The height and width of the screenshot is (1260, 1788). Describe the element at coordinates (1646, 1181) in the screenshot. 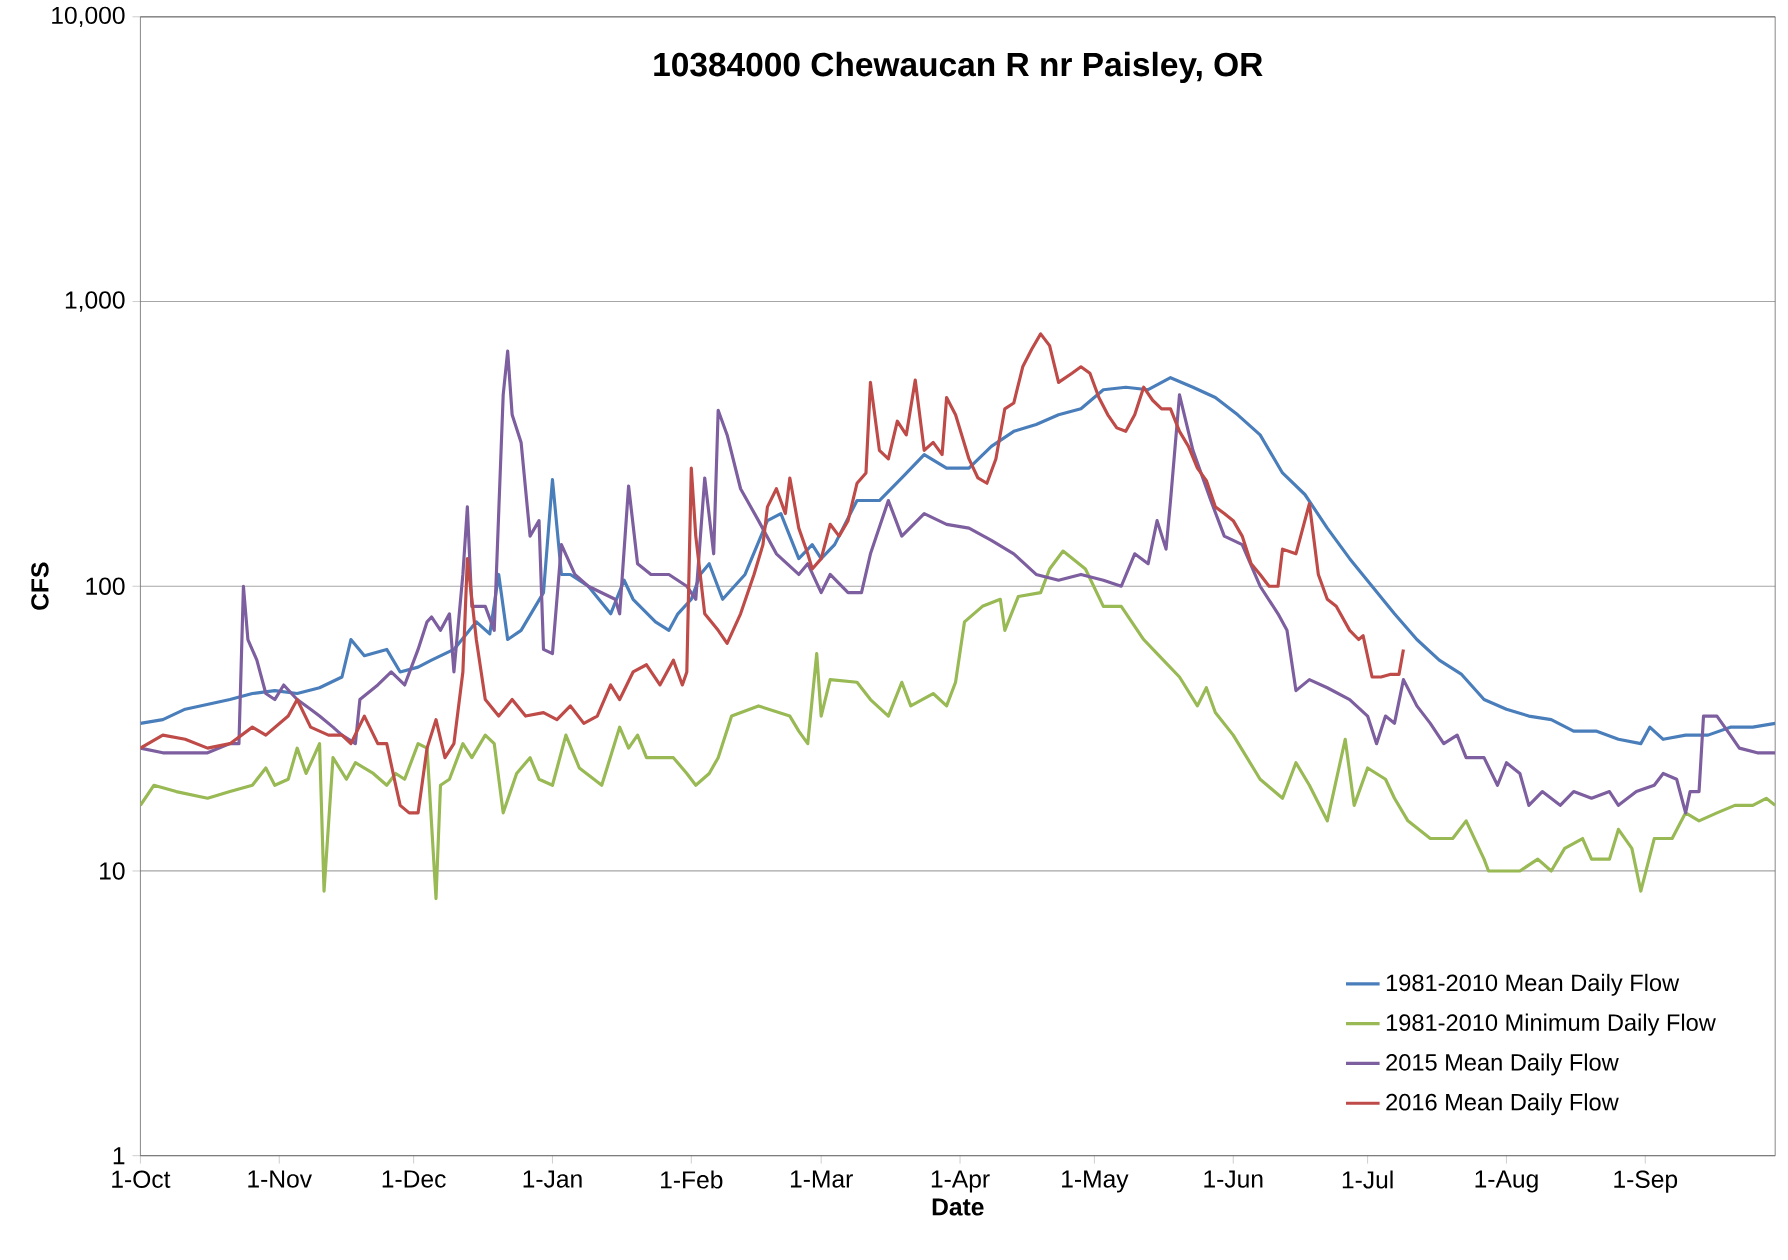

I see `x-tick-label: 1-Sep` at that location.